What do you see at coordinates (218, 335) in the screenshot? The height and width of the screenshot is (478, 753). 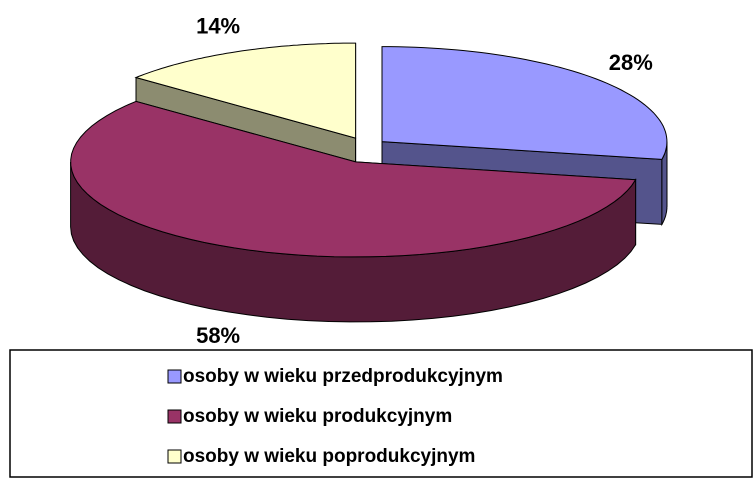 I see `data-label: 58%` at bounding box center [218, 335].